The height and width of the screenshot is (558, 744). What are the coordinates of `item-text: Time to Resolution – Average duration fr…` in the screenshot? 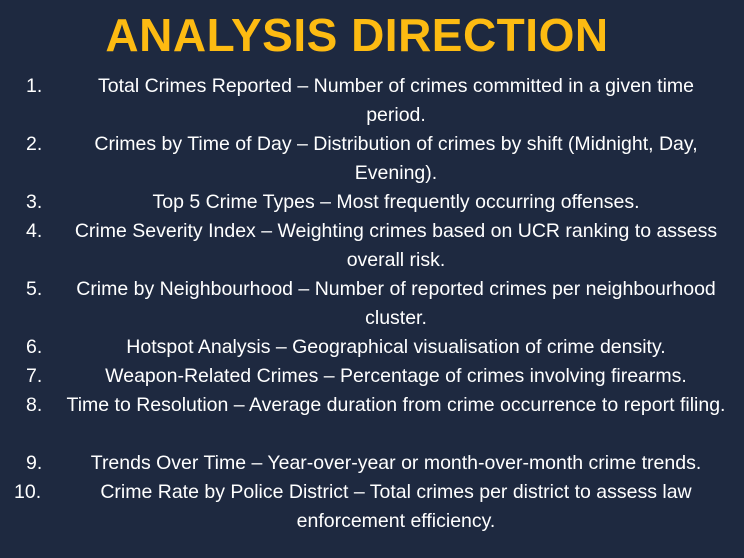 It's located at (396, 405).